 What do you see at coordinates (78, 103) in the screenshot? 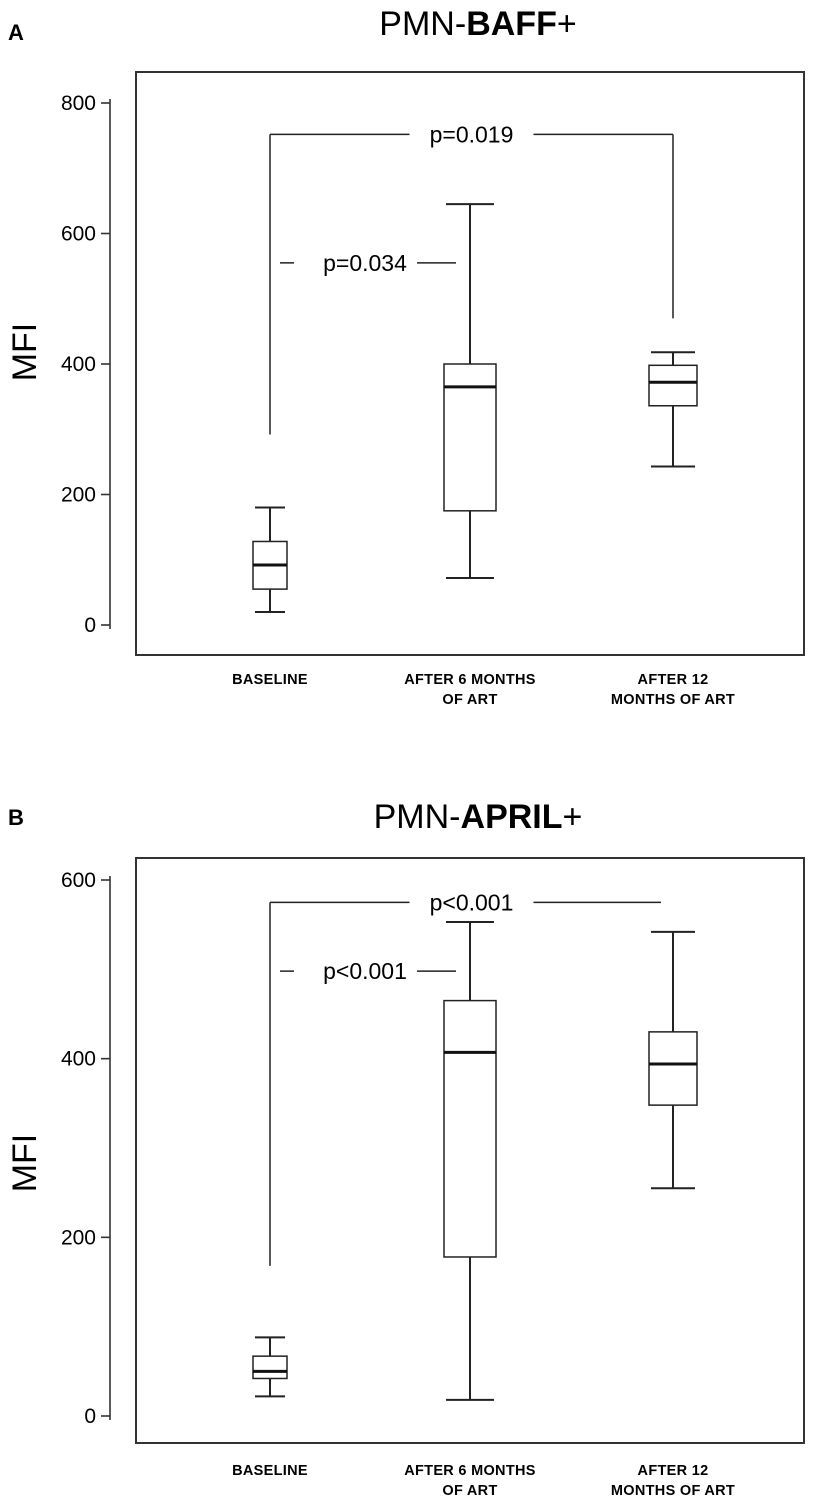
I see `y-tick-label: 800` at bounding box center [78, 103].